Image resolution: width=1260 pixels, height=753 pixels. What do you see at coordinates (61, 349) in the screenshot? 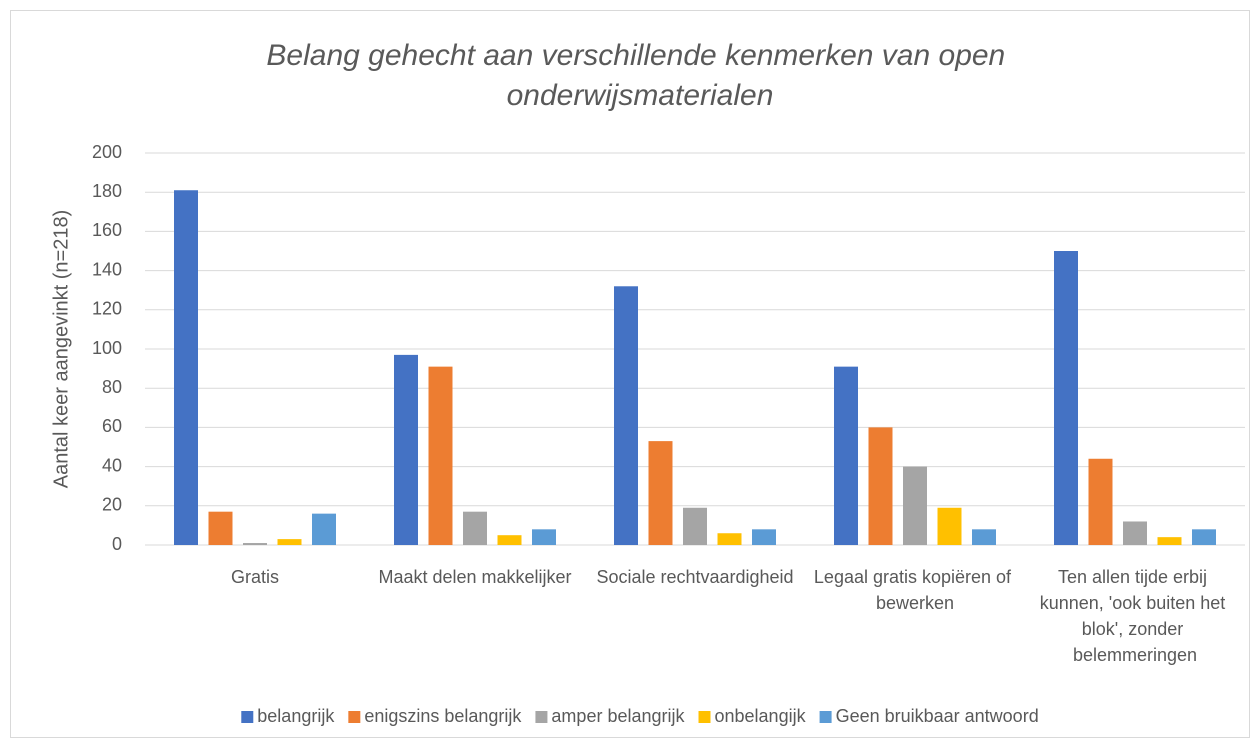
I see `y-axis-label: Aantal keer aangevinkt (n=218)` at bounding box center [61, 349].